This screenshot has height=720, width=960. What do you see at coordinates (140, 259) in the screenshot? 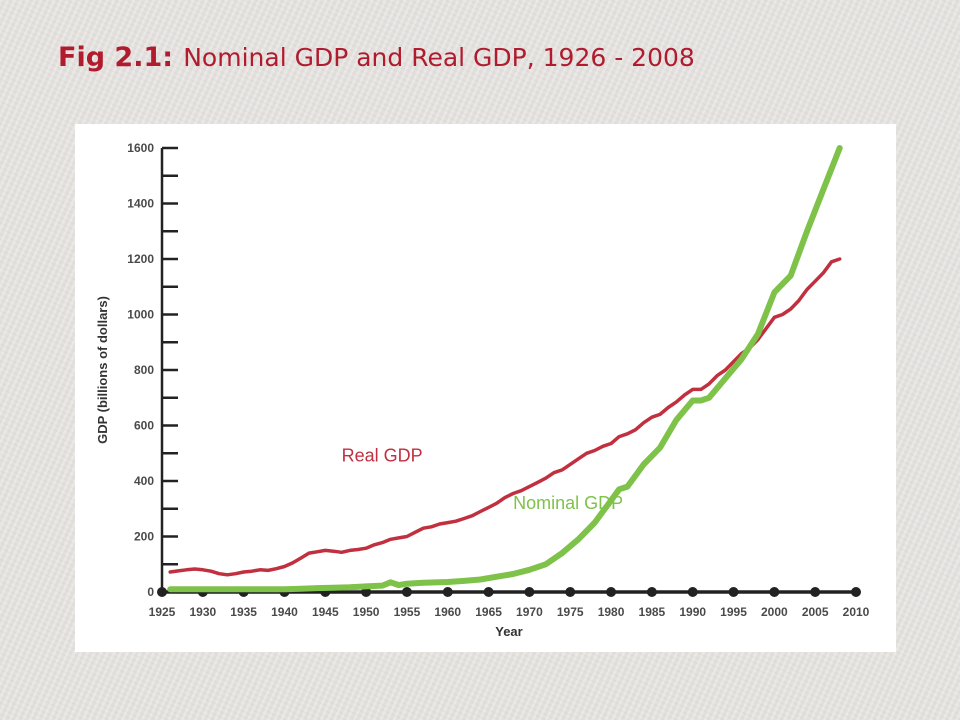
I see `y-tick-label: 1200` at bounding box center [140, 259].